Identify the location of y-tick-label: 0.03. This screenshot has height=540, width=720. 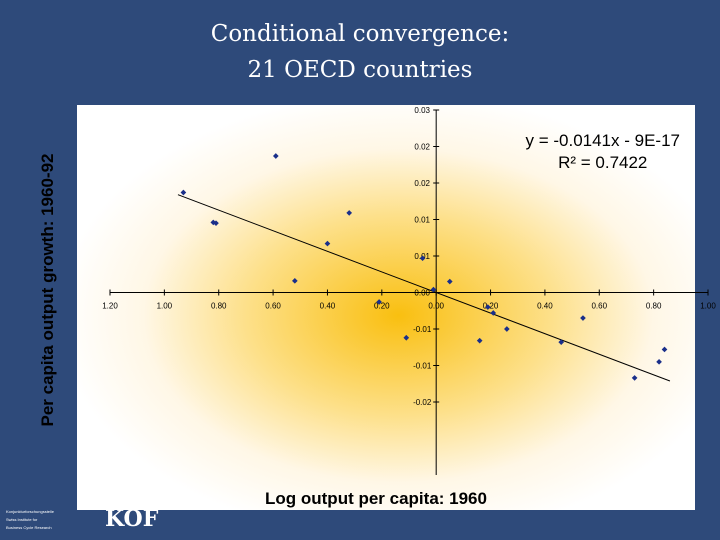
(422, 110).